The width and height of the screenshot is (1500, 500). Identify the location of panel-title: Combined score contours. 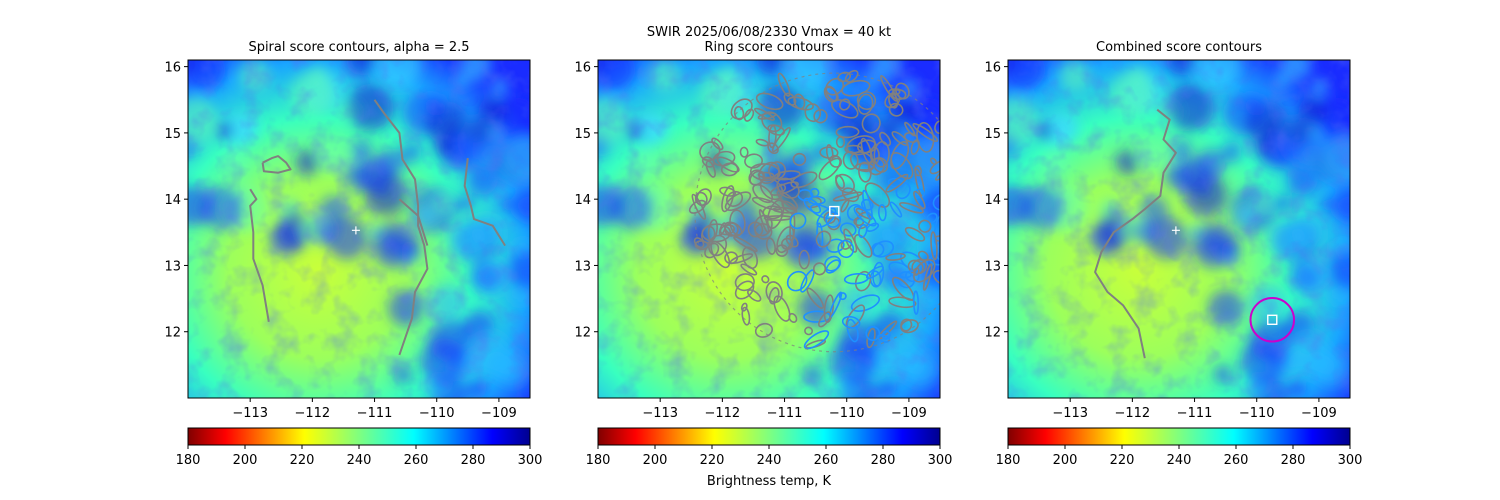
(1179, 47).